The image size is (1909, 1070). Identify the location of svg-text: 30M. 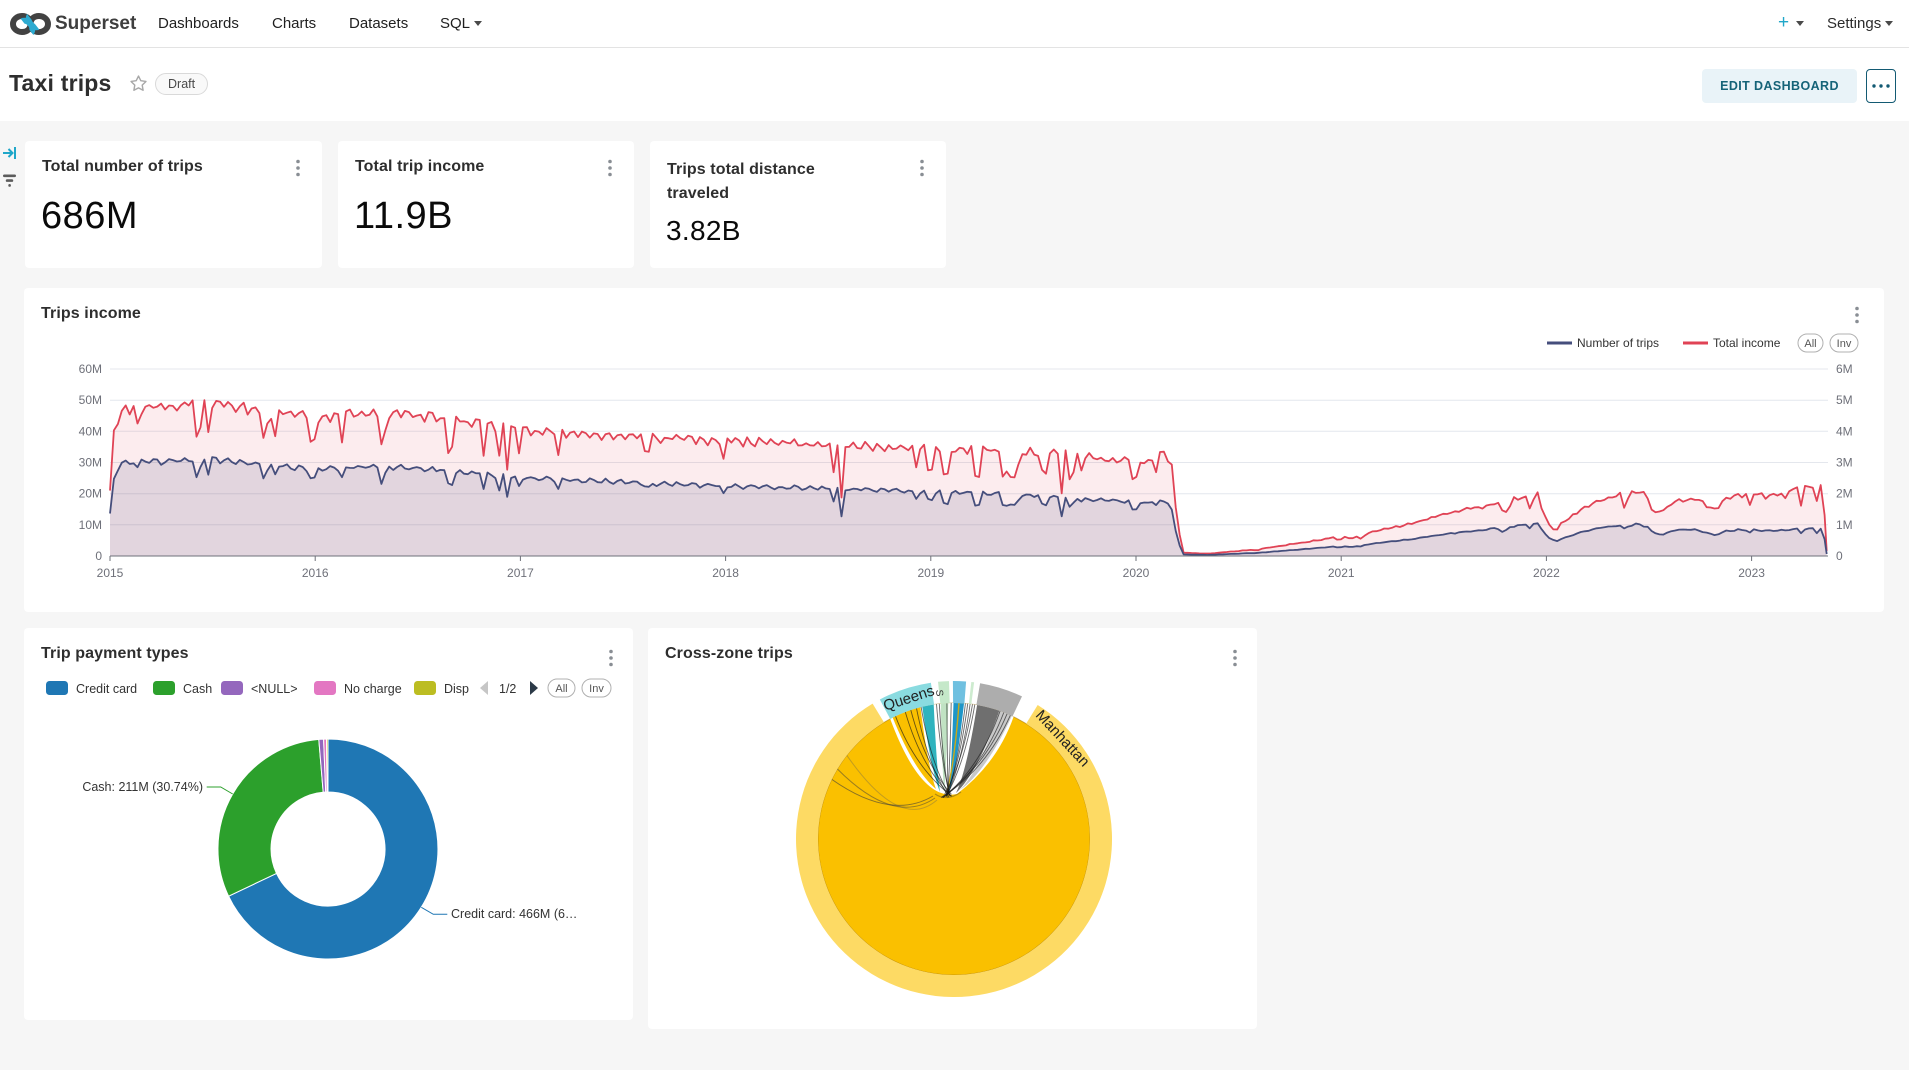
(90, 463).